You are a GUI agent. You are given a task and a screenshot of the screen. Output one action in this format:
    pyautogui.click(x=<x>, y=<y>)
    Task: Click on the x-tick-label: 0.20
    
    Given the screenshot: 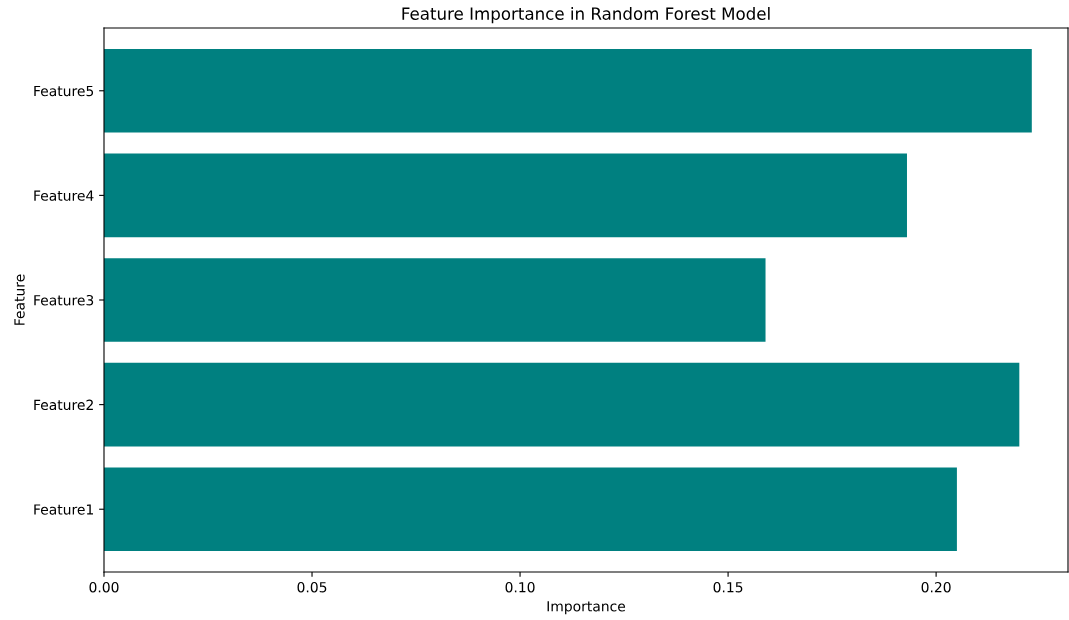 What is the action you would take?
    pyautogui.click(x=936, y=587)
    